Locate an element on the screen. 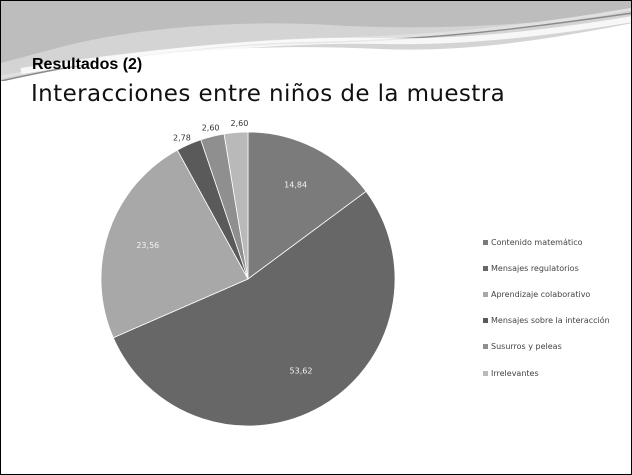  slice-data-label: 2,78 is located at coordinates (182, 138).